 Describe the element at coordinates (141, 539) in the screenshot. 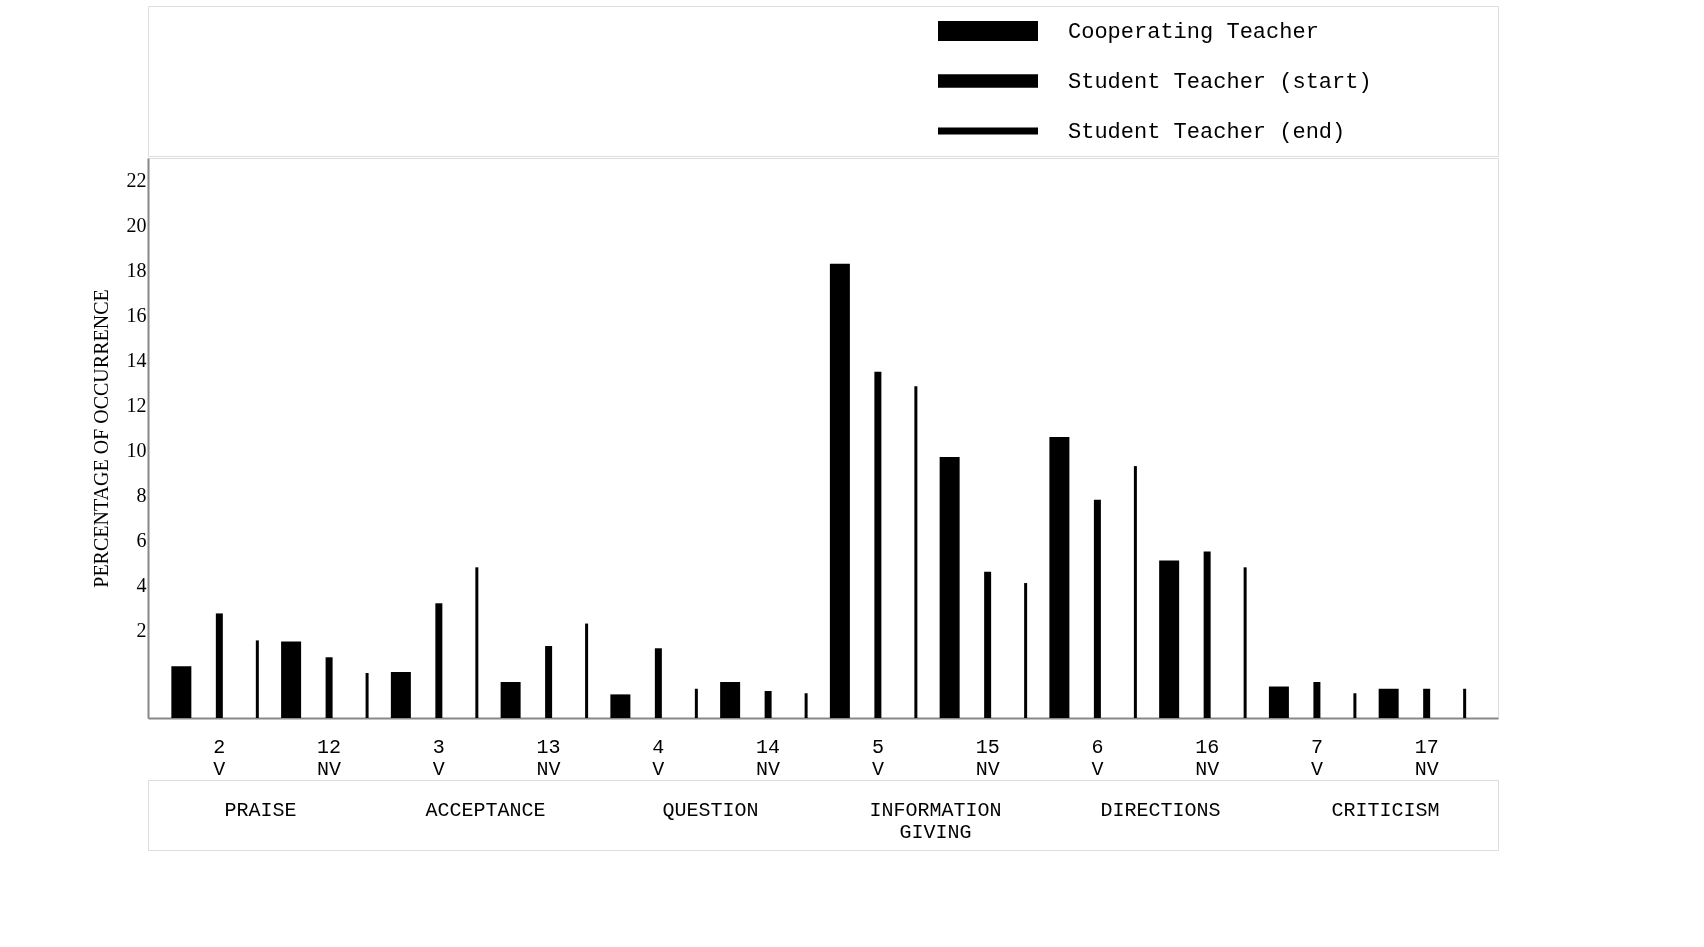

I see `y-tick-label: 6` at that location.